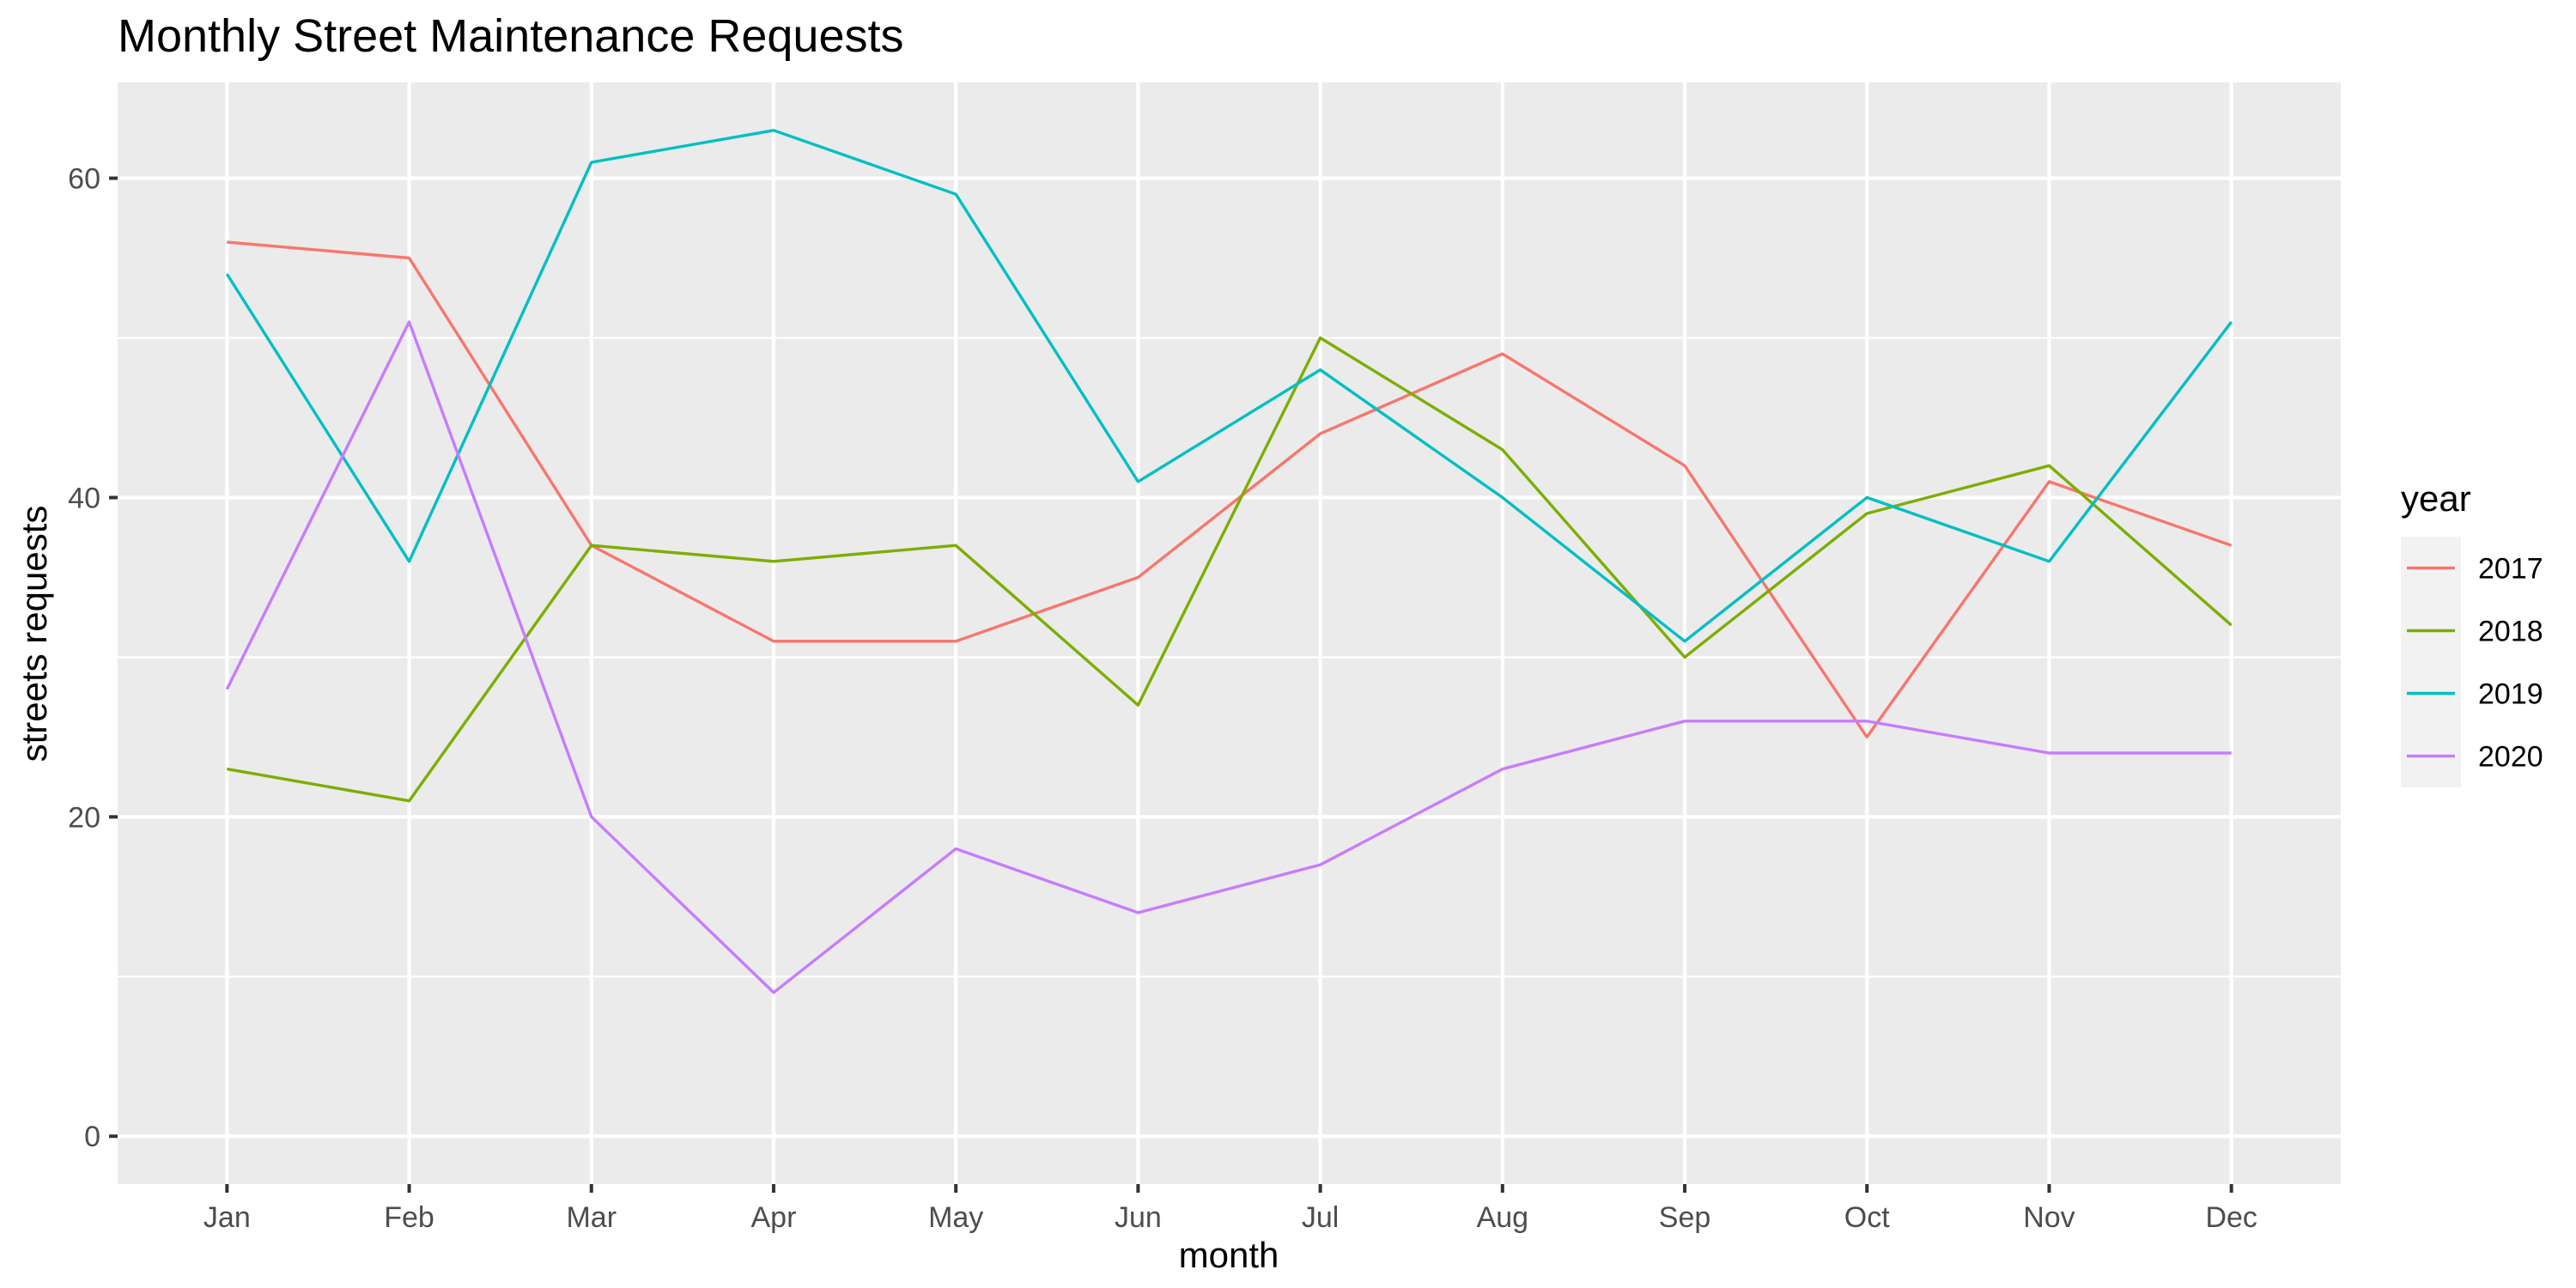 The height and width of the screenshot is (1288, 2576). What do you see at coordinates (1685, 1217) in the screenshot?
I see `x-tick-label: Sep` at bounding box center [1685, 1217].